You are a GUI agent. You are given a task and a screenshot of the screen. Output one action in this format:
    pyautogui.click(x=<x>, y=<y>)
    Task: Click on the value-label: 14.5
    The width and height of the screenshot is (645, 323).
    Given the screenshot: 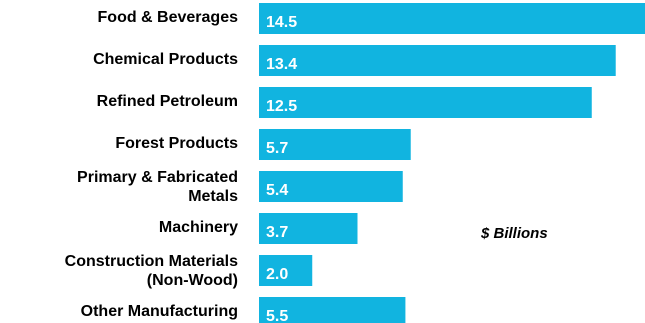 What is the action you would take?
    pyautogui.click(x=281, y=22)
    